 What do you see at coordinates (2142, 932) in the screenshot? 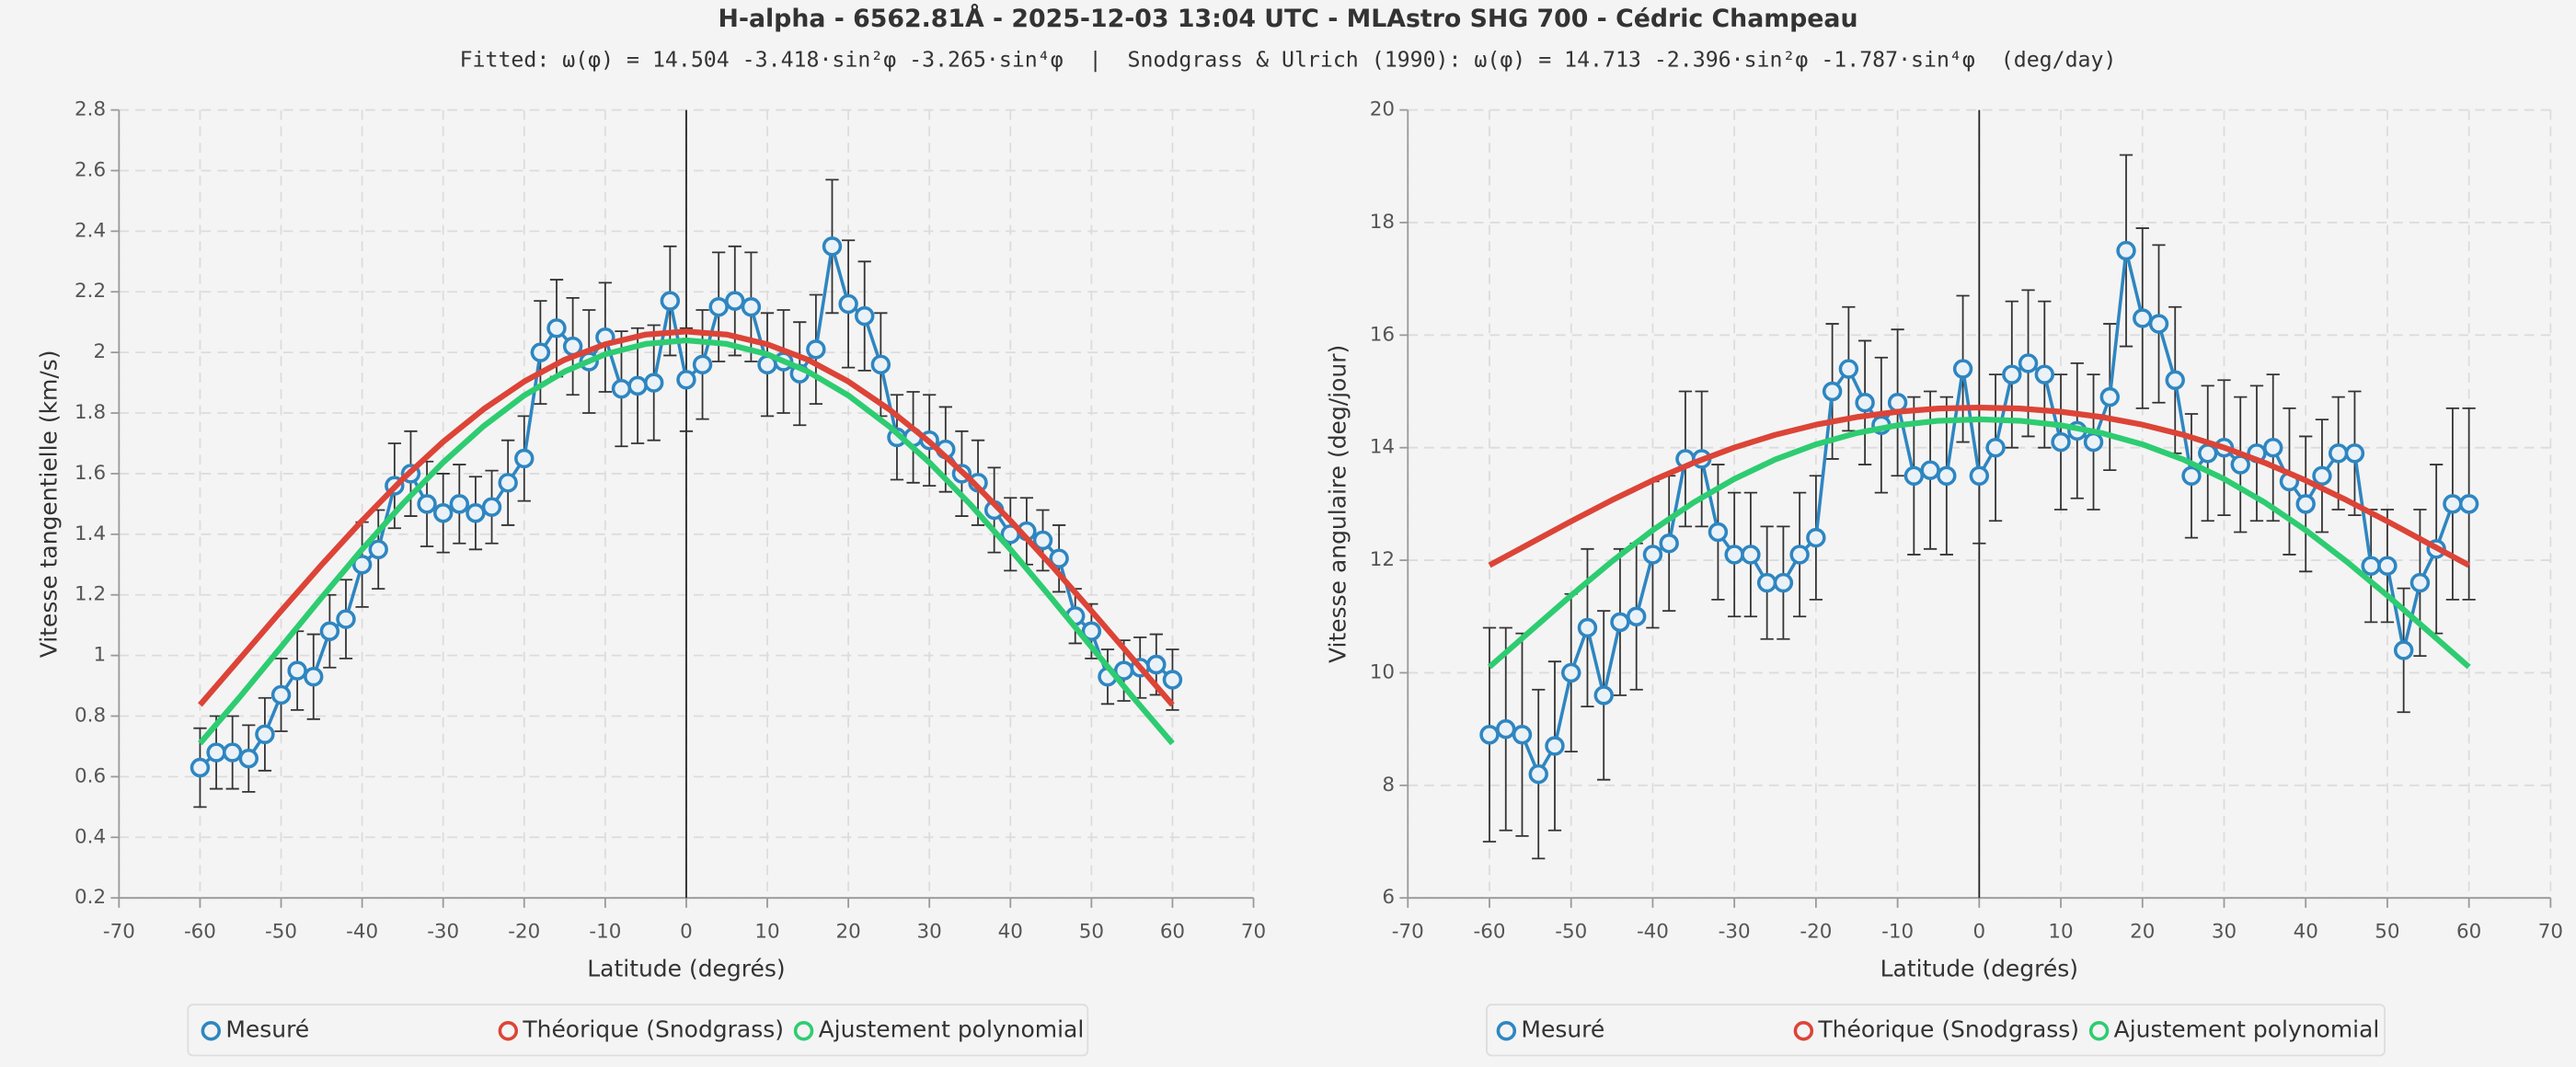
I see `x-tick-label: 20` at bounding box center [2142, 932].